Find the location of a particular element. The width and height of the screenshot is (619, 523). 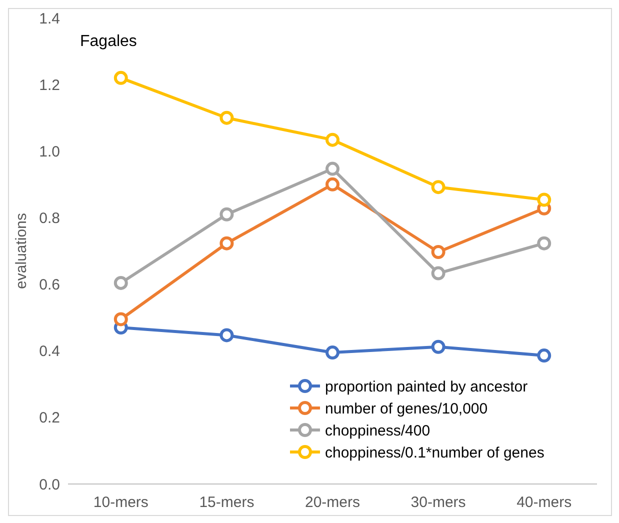

legend-label: proportion painted by ancestor is located at coordinates (426, 387).